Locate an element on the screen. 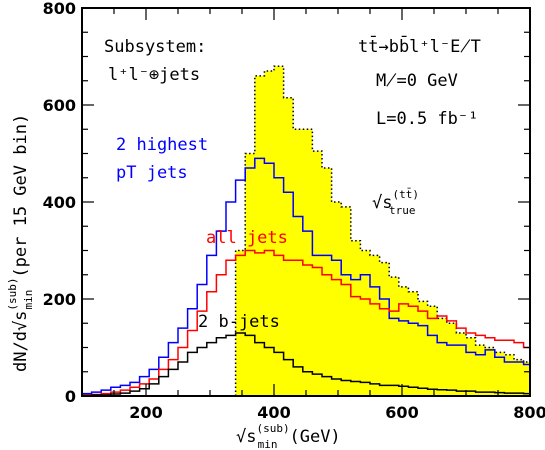  y-axis-title-base: dN/d√s is located at coordinates (21, 341).